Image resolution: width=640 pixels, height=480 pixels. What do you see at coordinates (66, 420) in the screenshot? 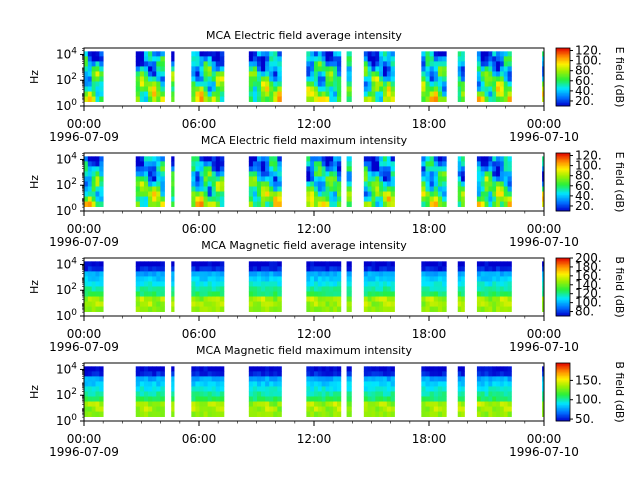
I see `y-tick-label: 100` at bounding box center [66, 420].